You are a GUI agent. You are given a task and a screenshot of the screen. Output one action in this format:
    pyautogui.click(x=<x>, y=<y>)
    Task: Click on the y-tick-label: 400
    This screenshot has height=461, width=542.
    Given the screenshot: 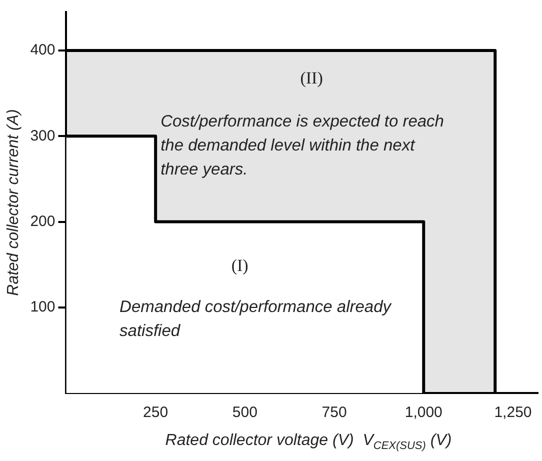 What is the action you would take?
    pyautogui.click(x=43, y=50)
    